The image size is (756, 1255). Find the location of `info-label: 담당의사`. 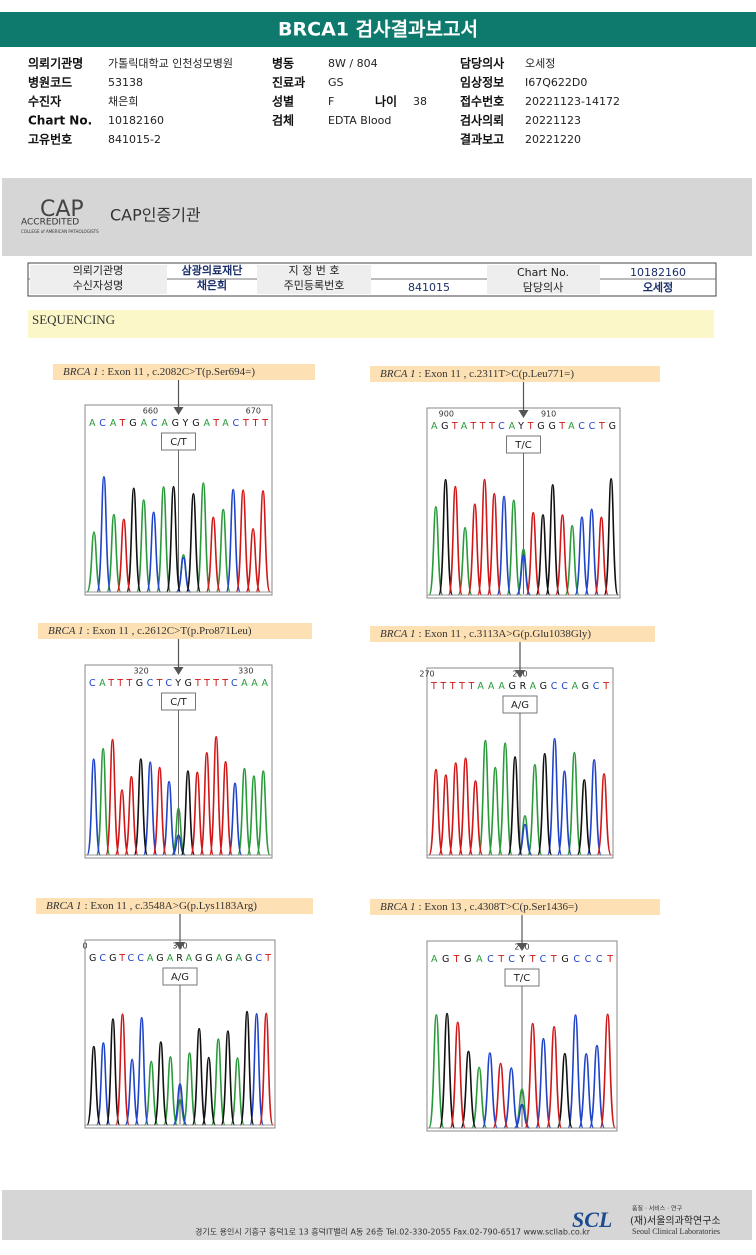

info-label: 담당의사 is located at coordinates (482, 63).